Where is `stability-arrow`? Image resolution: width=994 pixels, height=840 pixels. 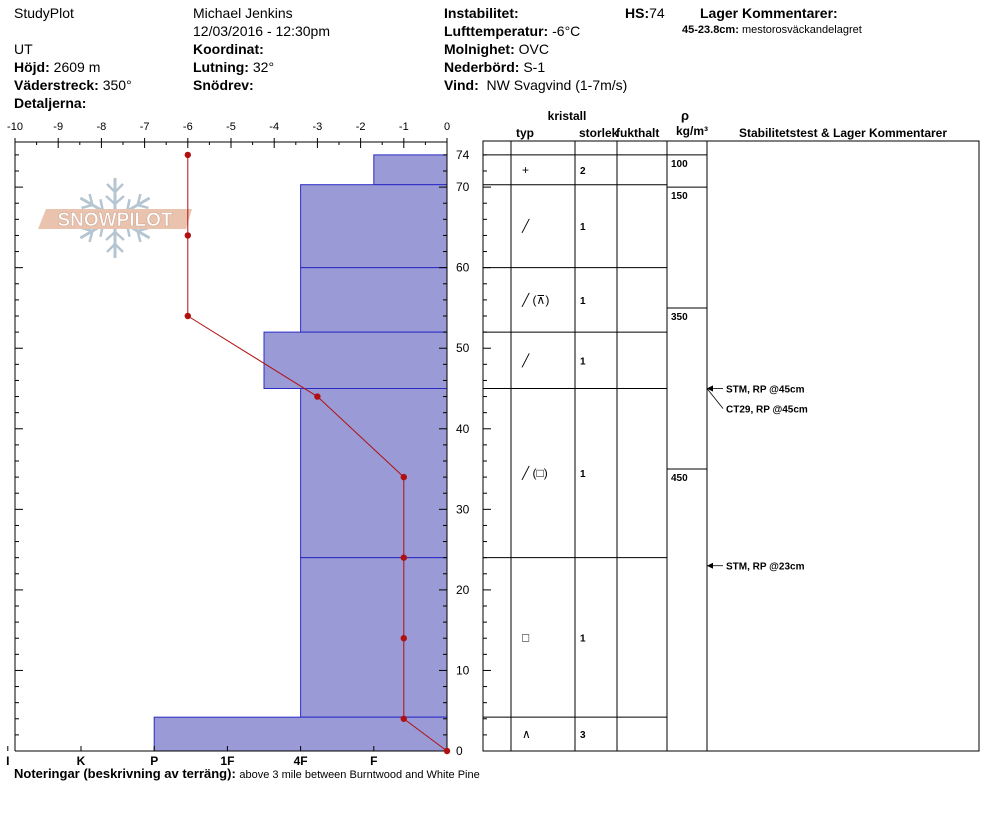 stability-arrow is located at coordinates (715, 398).